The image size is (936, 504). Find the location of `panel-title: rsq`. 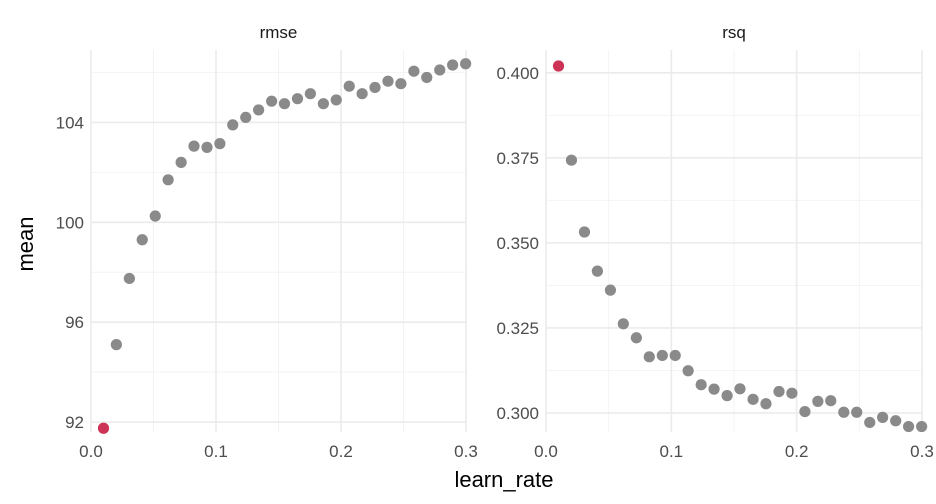

panel-title: rsq is located at coordinates (734, 32).